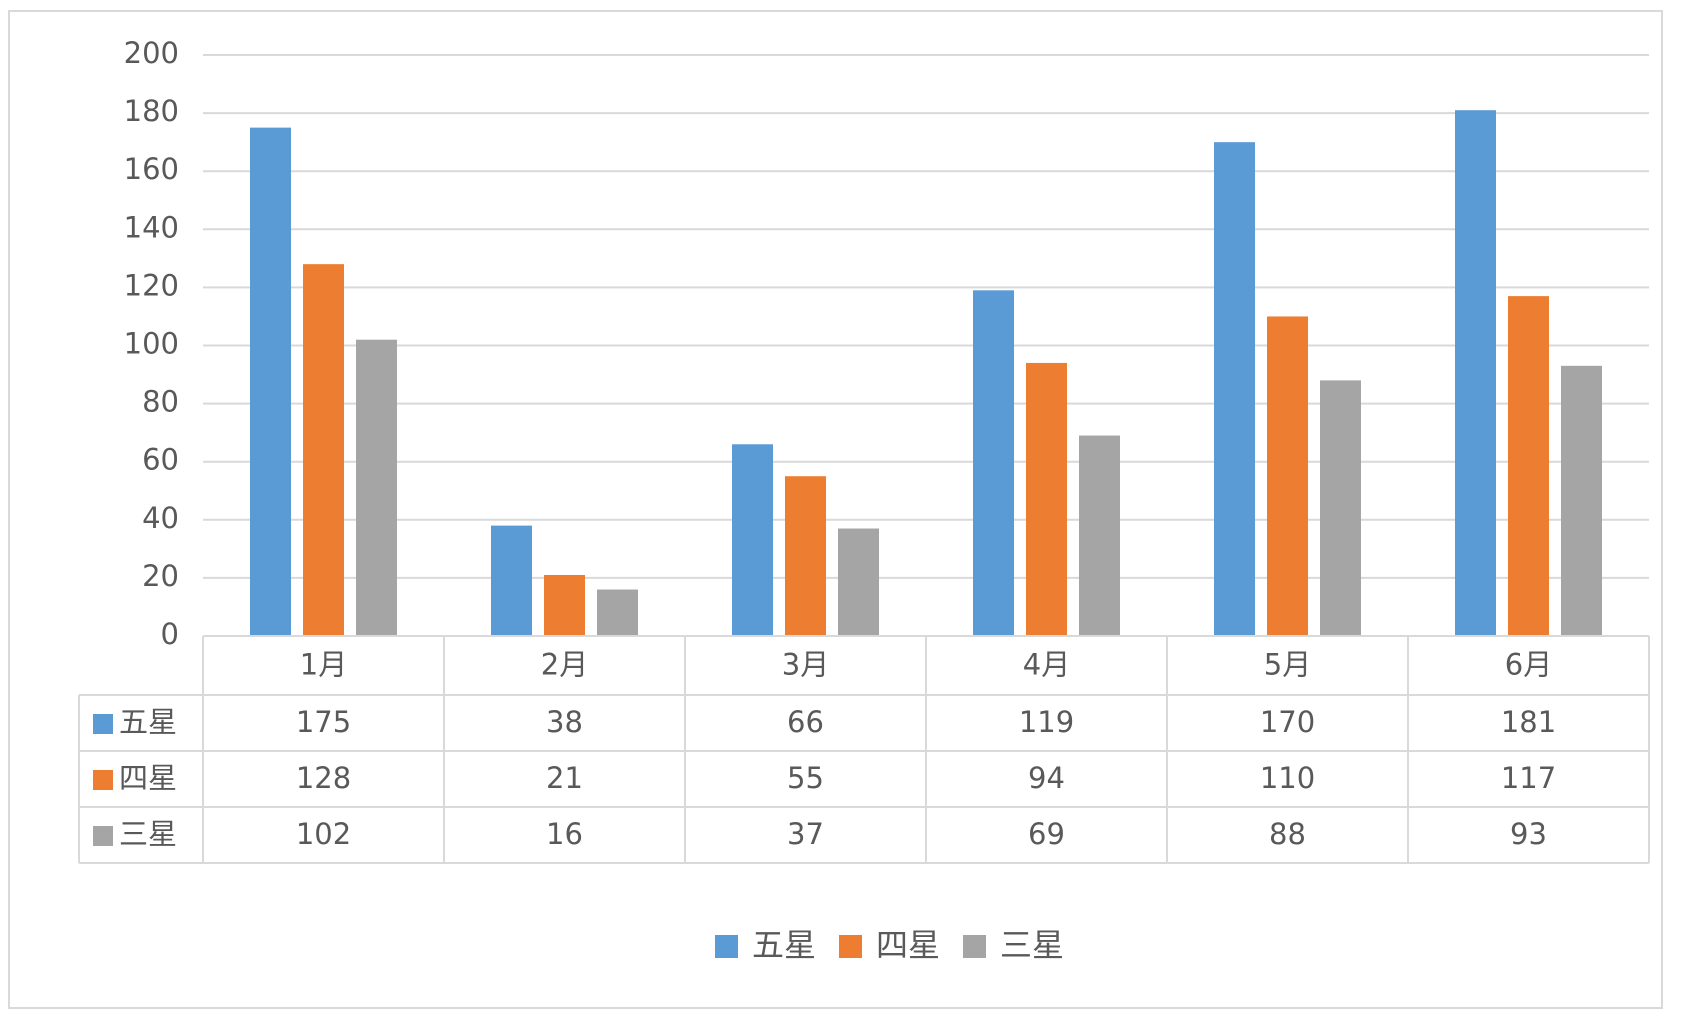 This screenshot has width=1703, height=1019. I want to click on legend-label: 三星, so click(1032, 945).